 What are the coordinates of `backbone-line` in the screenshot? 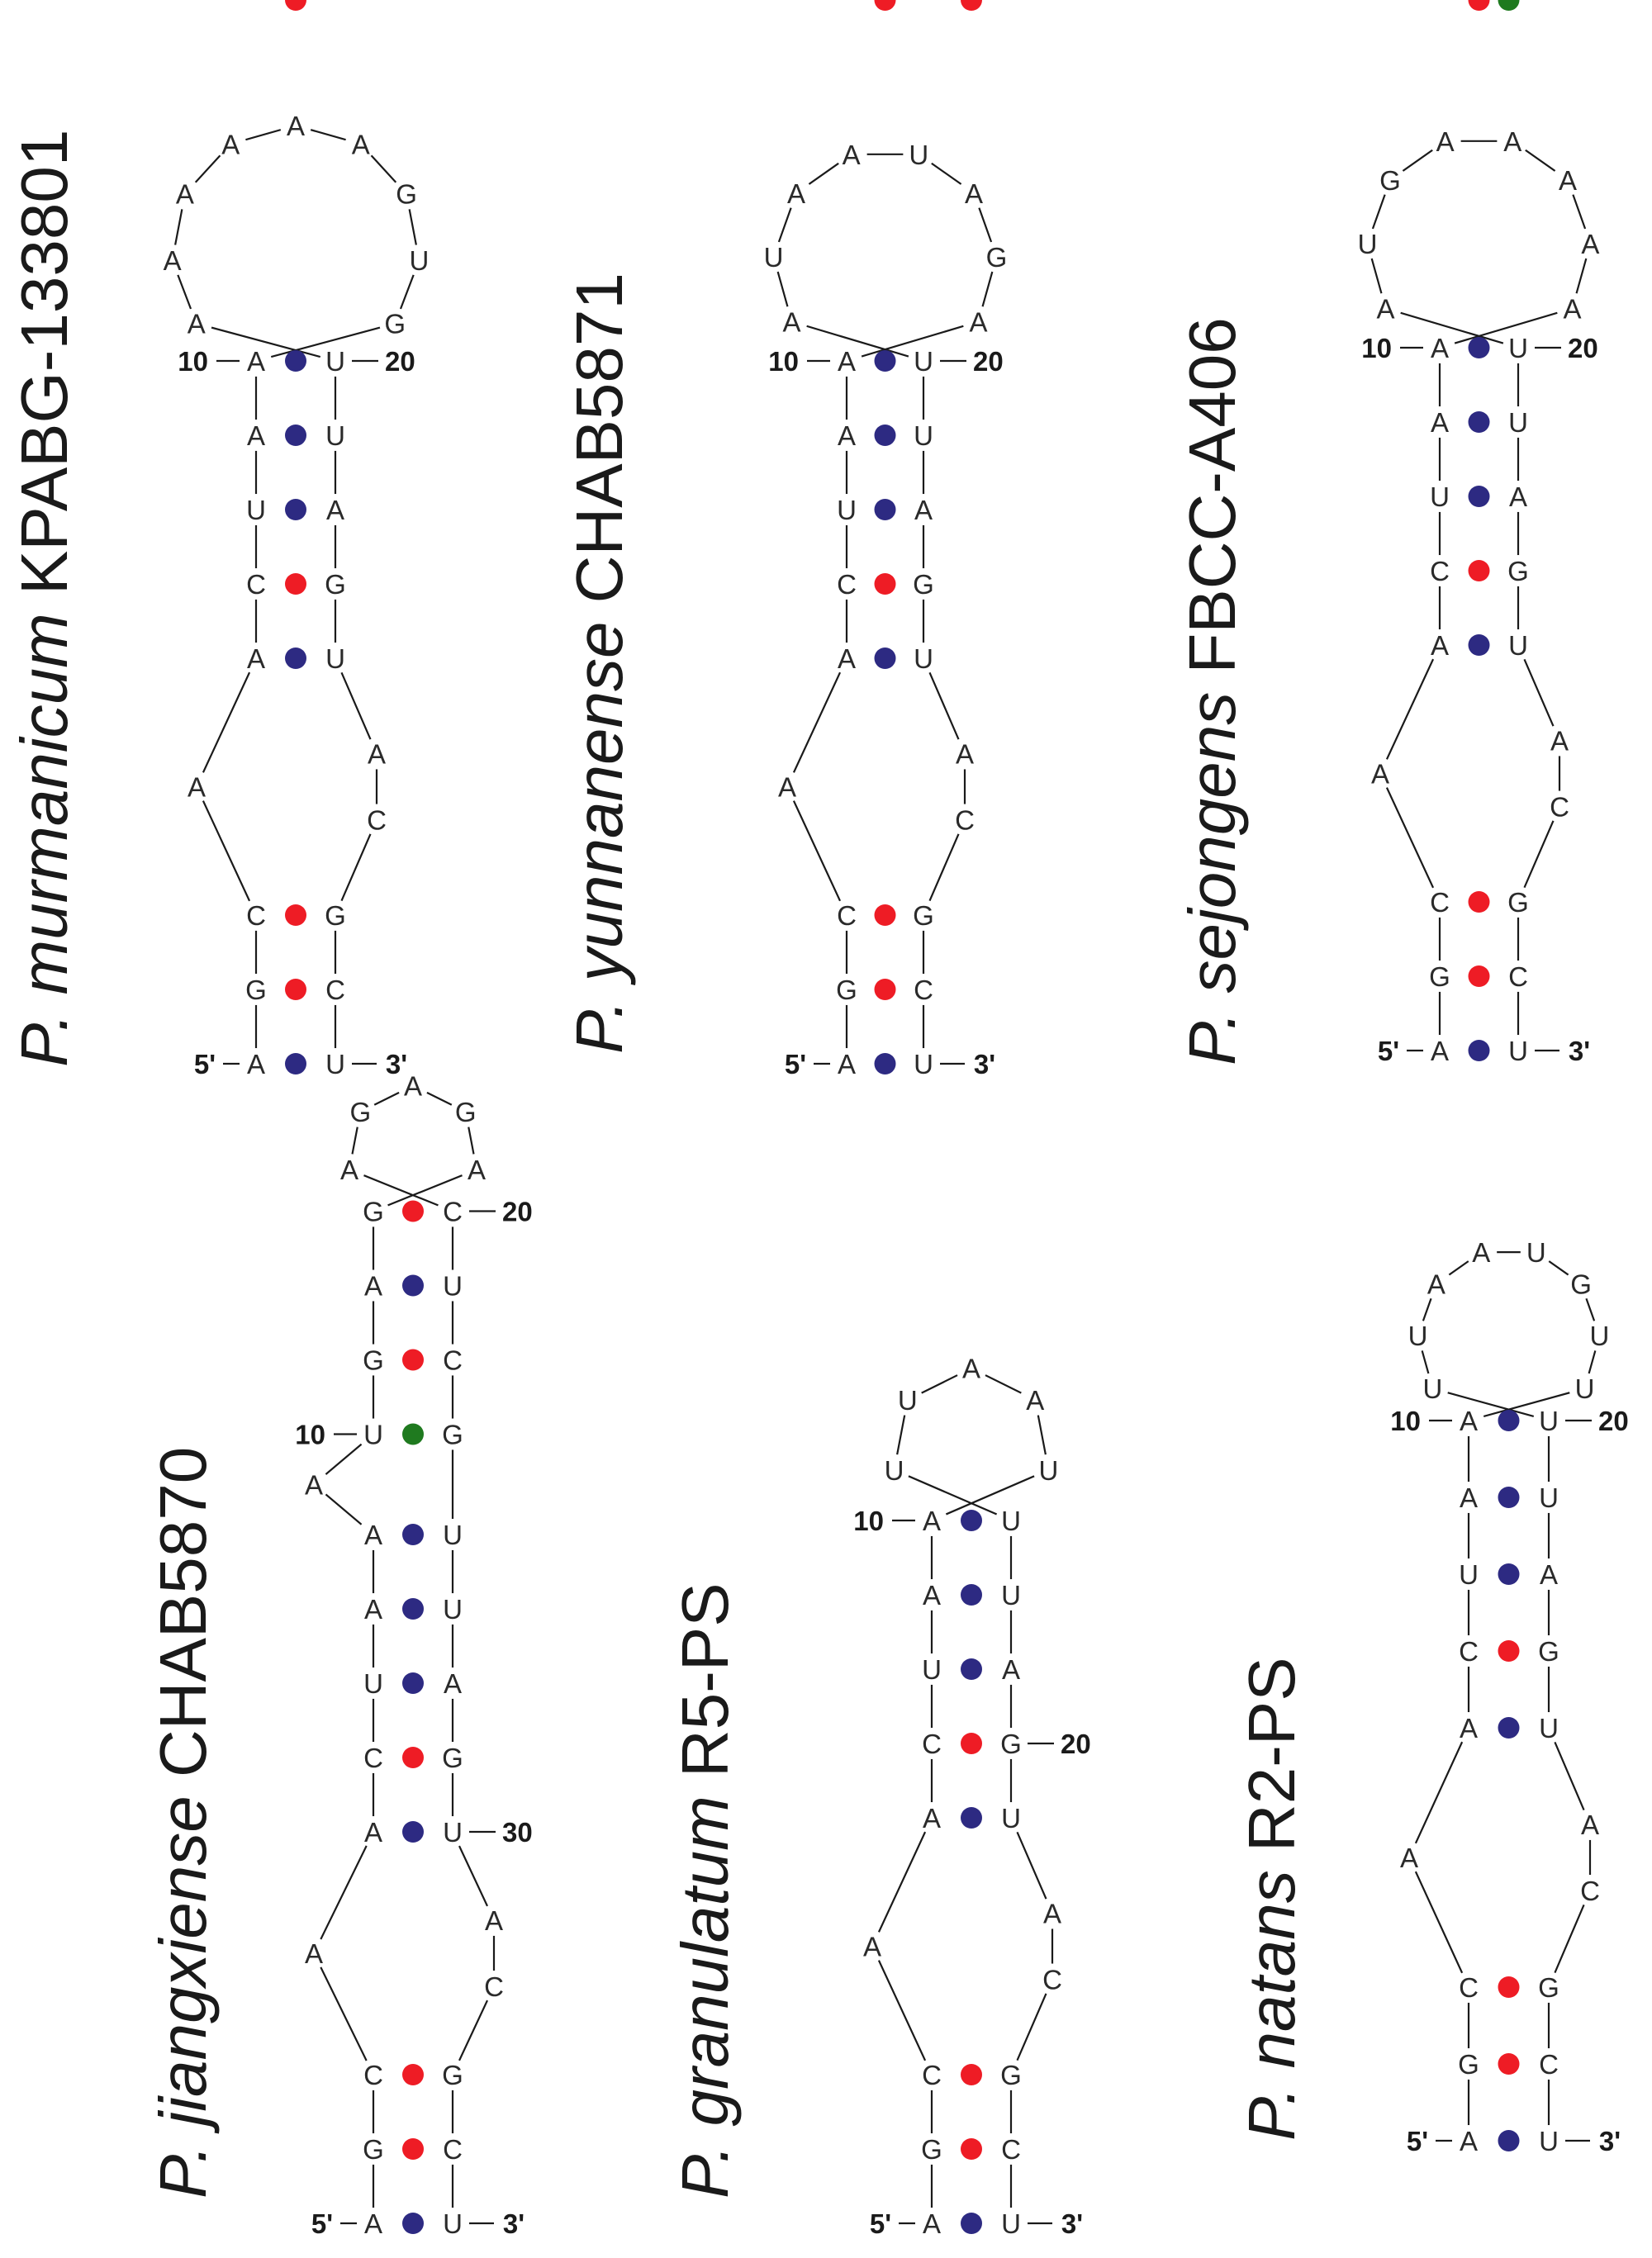 It's located at (295, 594).